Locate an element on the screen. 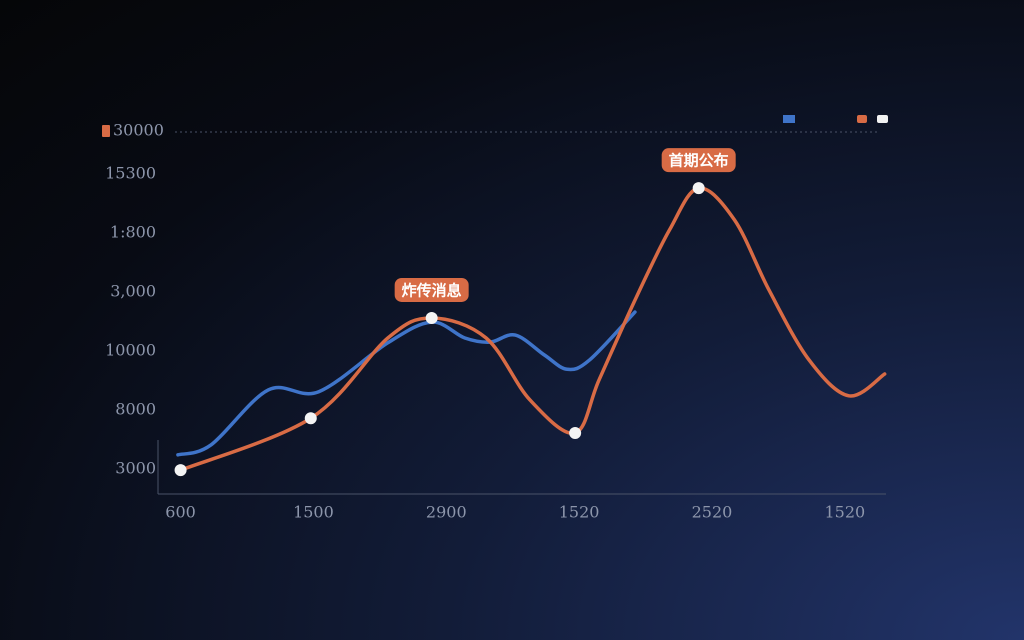 The width and height of the screenshot is (1024, 640). y-tick-label: 3,000 is located at coordinates (133, 291).